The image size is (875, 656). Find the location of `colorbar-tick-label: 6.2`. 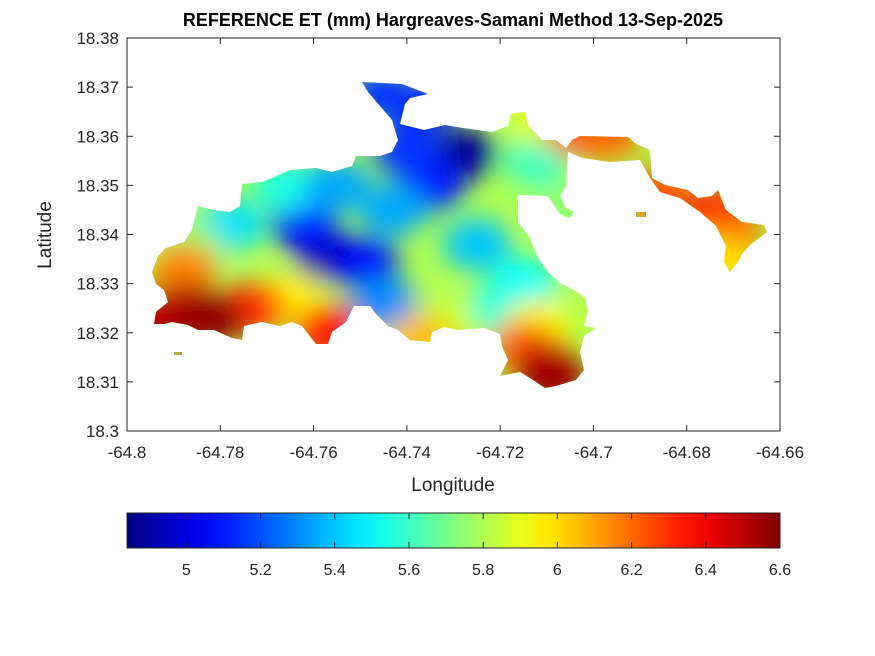

colorbar-tick-label: 6.2 is located at coordinates (631, 570).